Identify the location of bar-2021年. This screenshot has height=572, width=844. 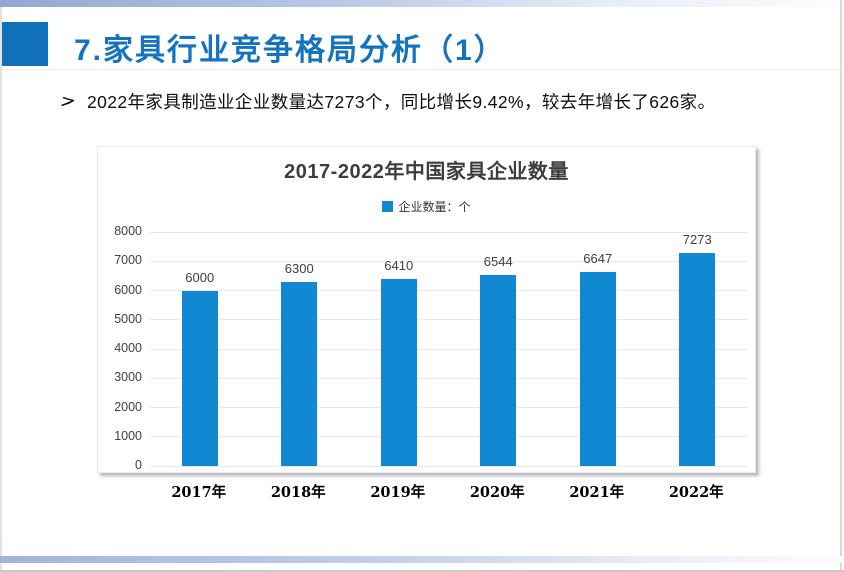
(597, 368).